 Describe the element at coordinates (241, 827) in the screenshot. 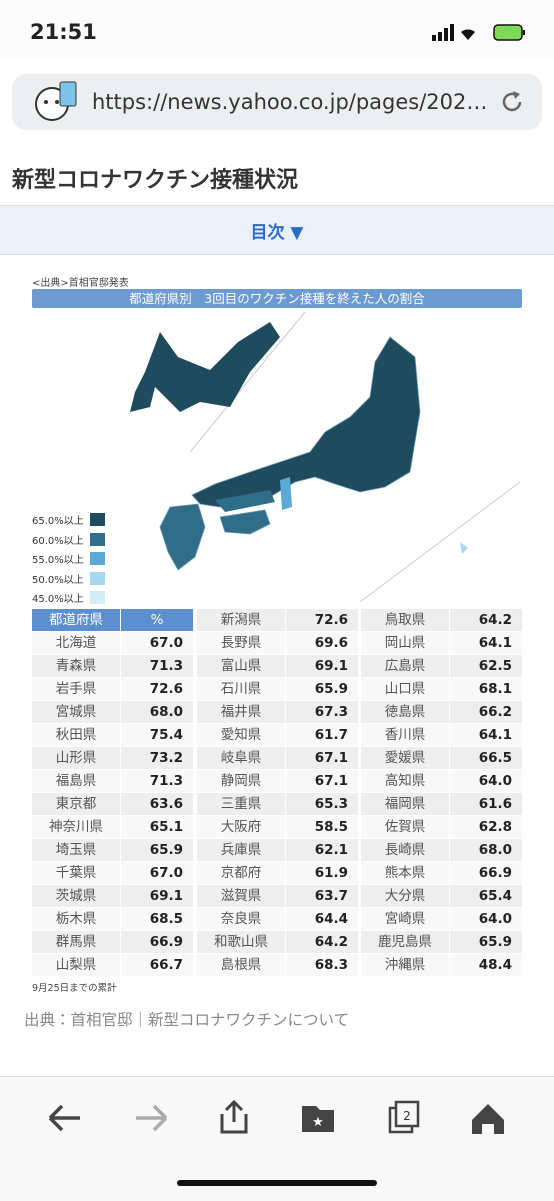

I see `prefecture-name: 大阪府` at that location.